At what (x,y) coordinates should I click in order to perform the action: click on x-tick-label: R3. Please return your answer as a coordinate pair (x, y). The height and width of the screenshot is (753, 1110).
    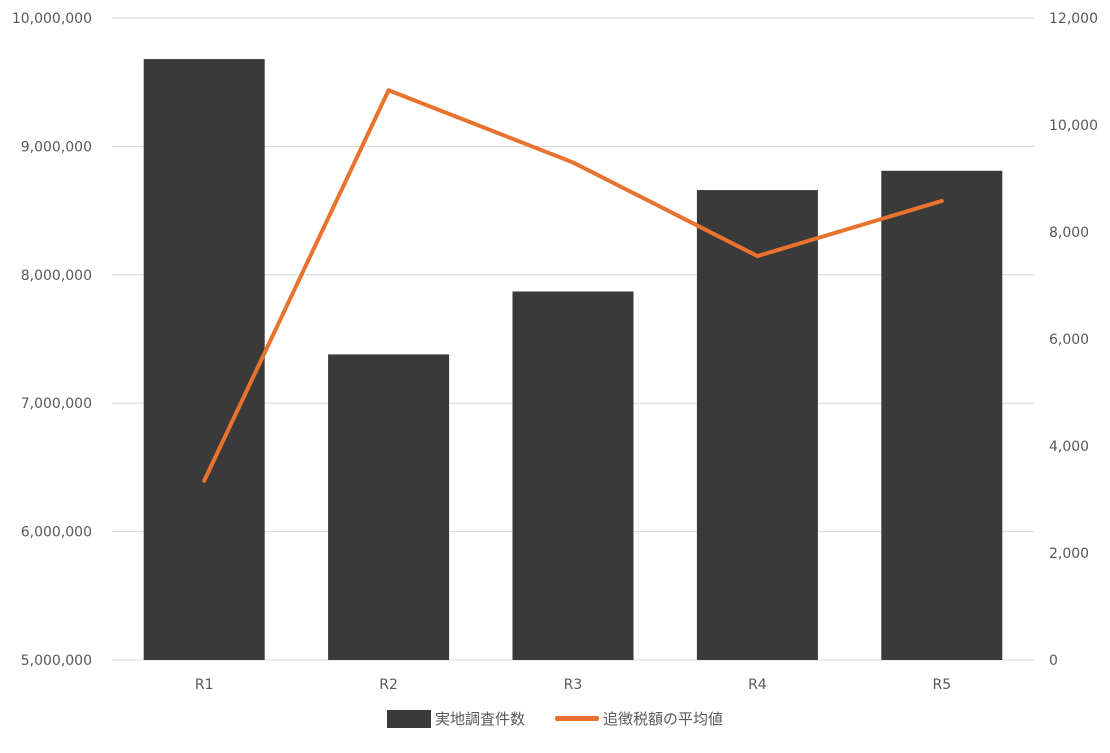
    Looking at the image, I should click on (573, 685).